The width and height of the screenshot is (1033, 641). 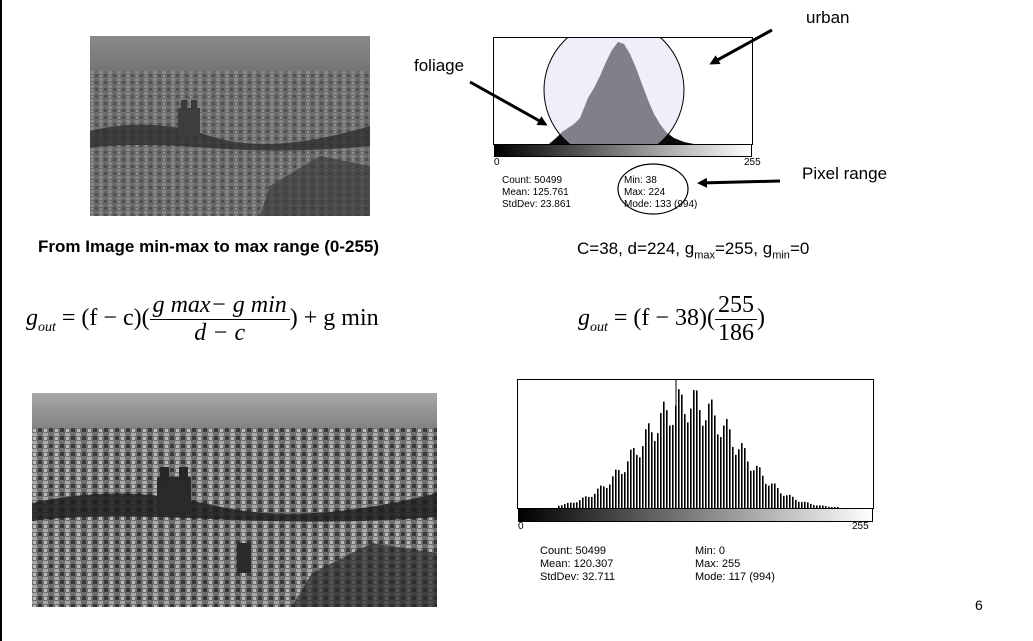 I want to click on bottom-histogram-plot, so click(x=698, y=444).